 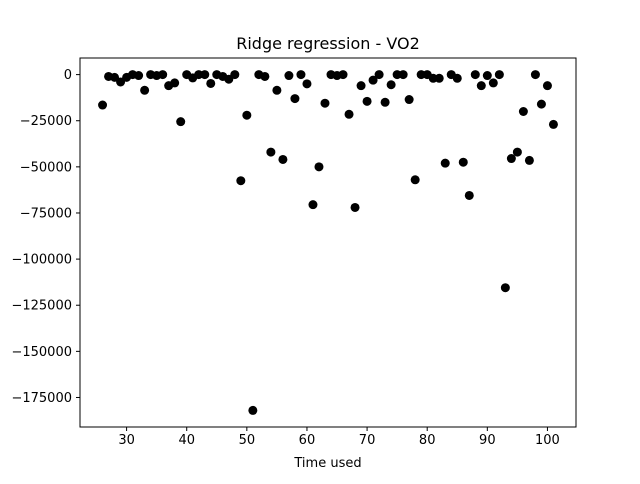 What do you see at coordinates (367, 440) in the screenshot?
I see `x-tick-label: 70` at bounding box center [367, 440].